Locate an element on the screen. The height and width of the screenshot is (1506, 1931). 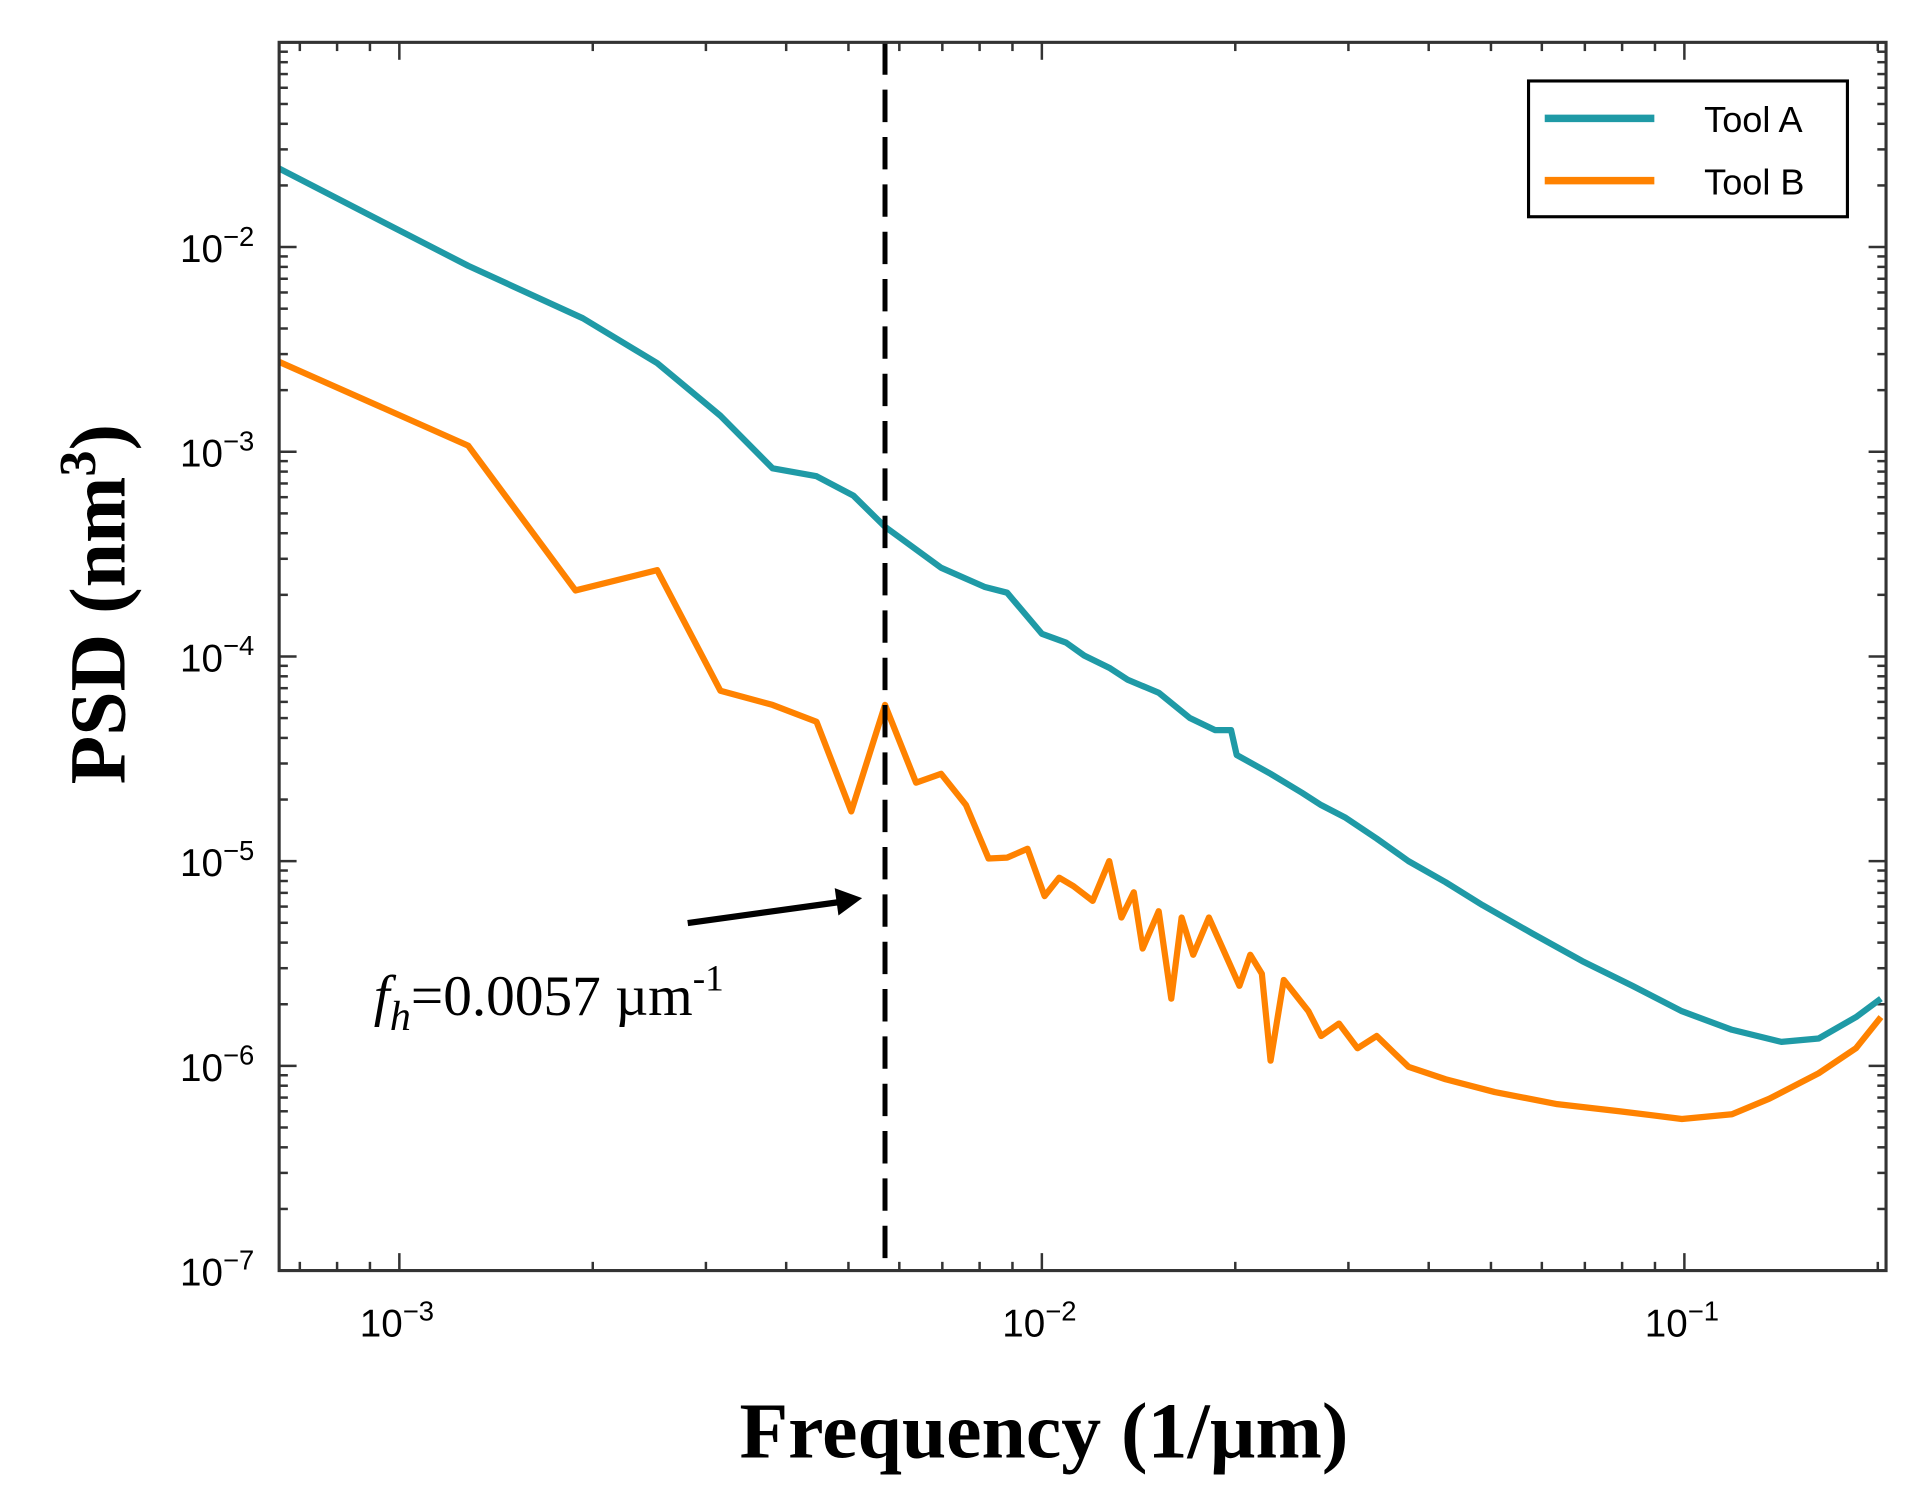
y-tick-label: 10⁻⁵ is located at coordinates (217, 860).